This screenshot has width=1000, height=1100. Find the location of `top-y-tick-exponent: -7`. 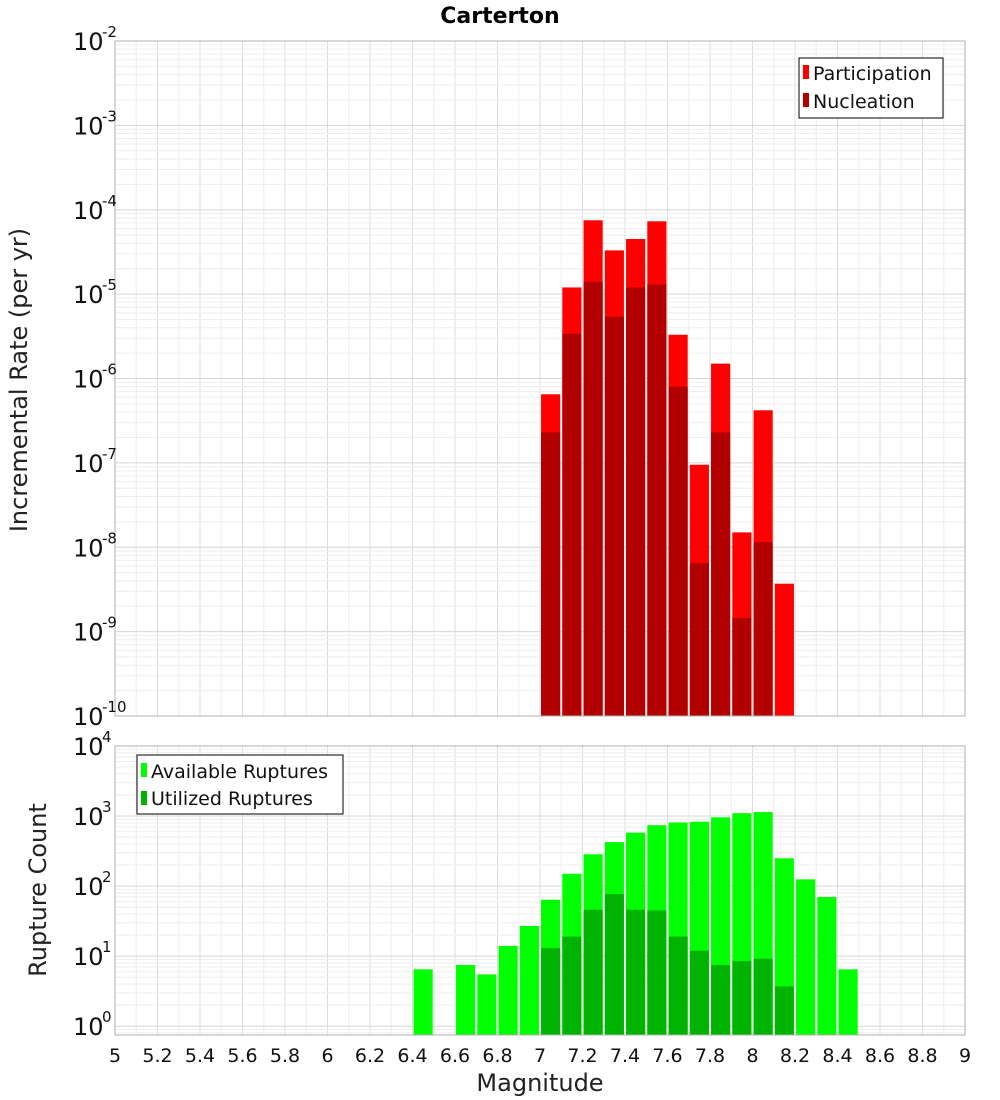

top-y-tick-exponent: -7 is located at coordinates (109, 454).